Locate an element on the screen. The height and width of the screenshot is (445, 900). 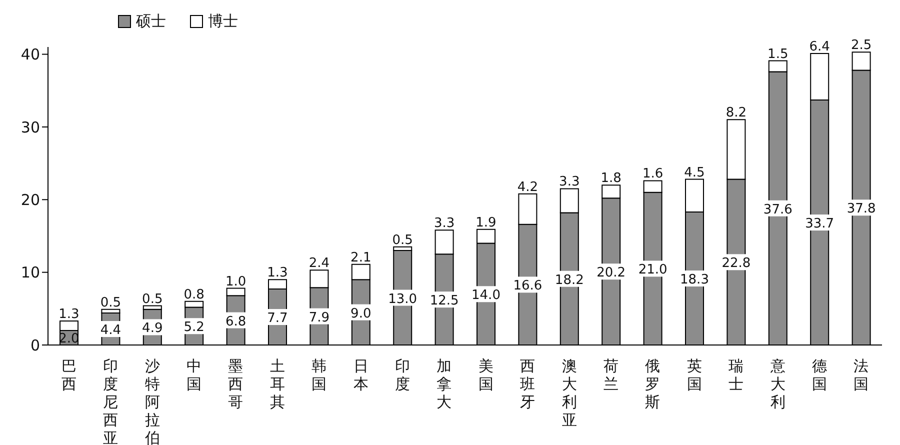
data-label: 4.2 is located at coordinates (527, 187).